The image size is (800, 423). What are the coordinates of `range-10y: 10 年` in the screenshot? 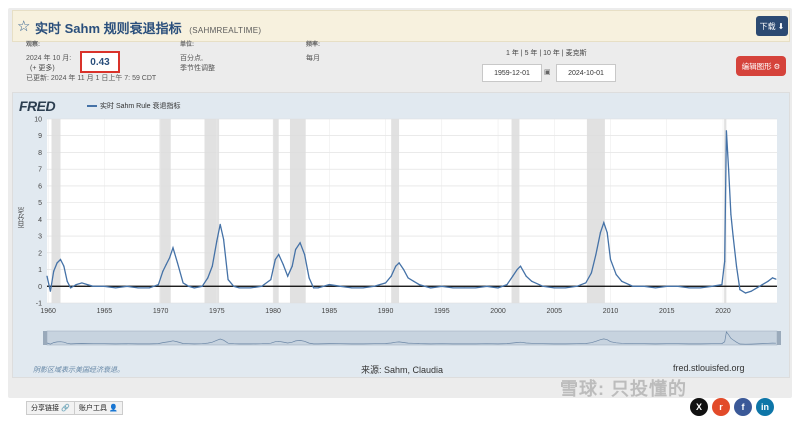 It's located at (551, 53).